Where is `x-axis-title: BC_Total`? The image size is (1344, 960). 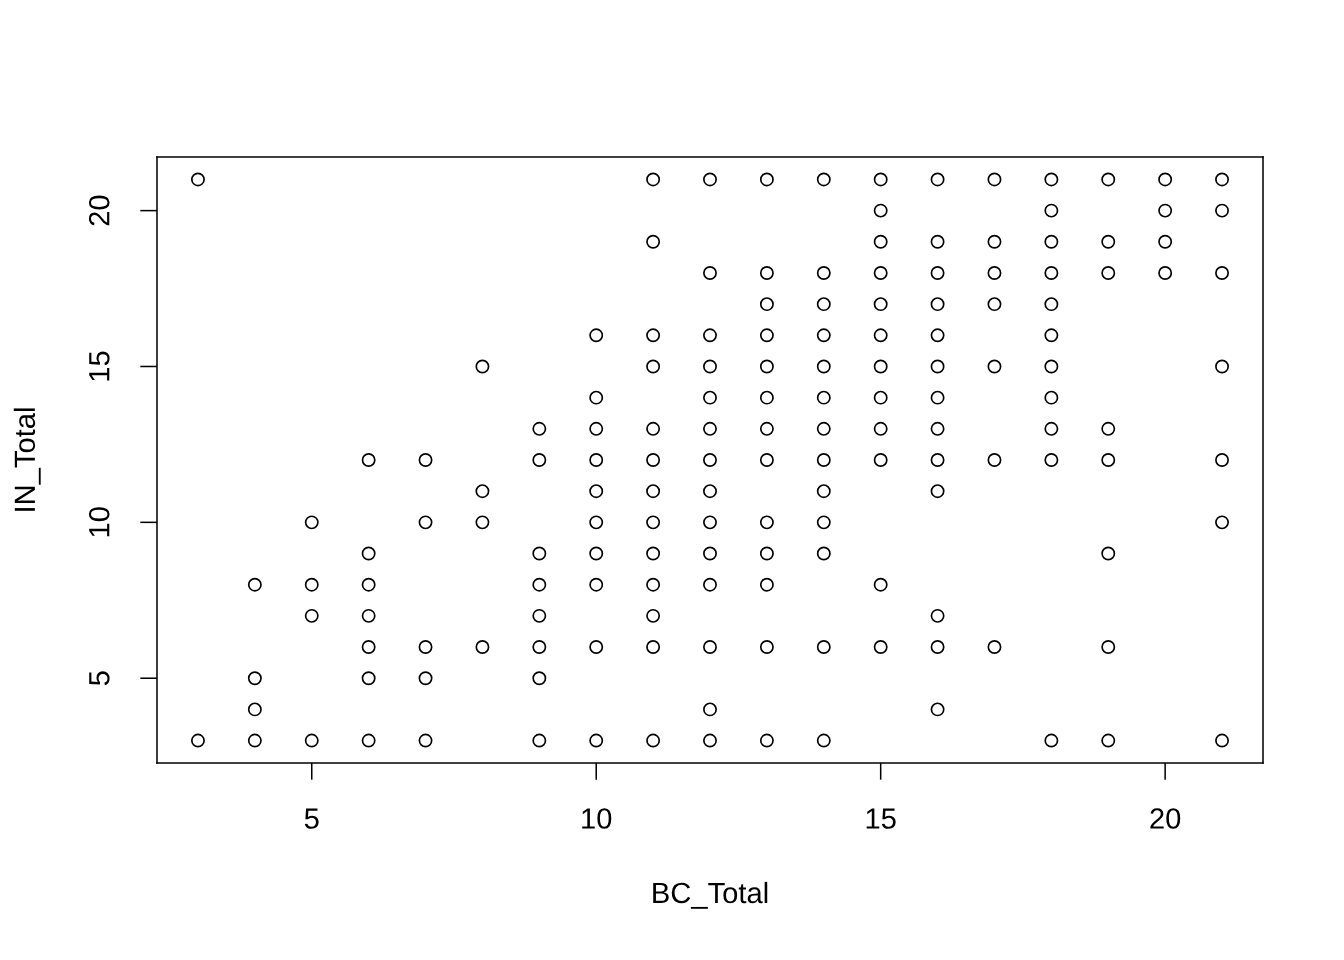 x-axis-title: BC_Total is located at coordinates (710, 895).